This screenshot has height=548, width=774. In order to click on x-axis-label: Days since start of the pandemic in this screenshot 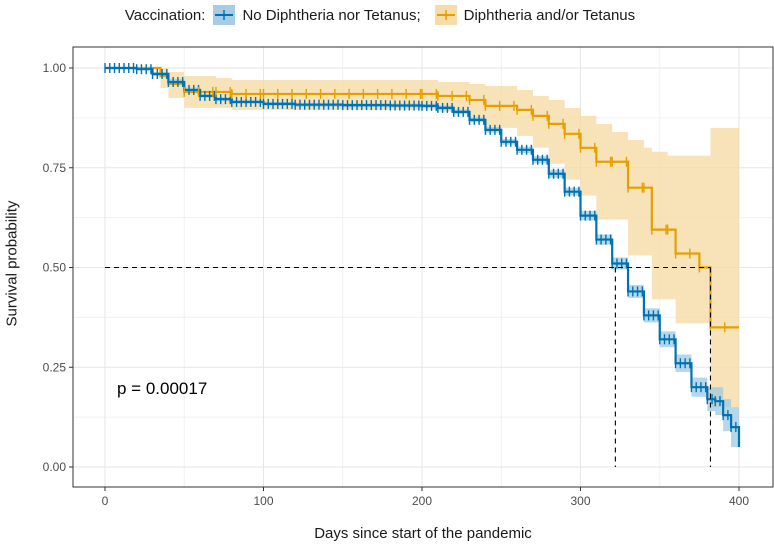, I will do `click(423, 533)`.